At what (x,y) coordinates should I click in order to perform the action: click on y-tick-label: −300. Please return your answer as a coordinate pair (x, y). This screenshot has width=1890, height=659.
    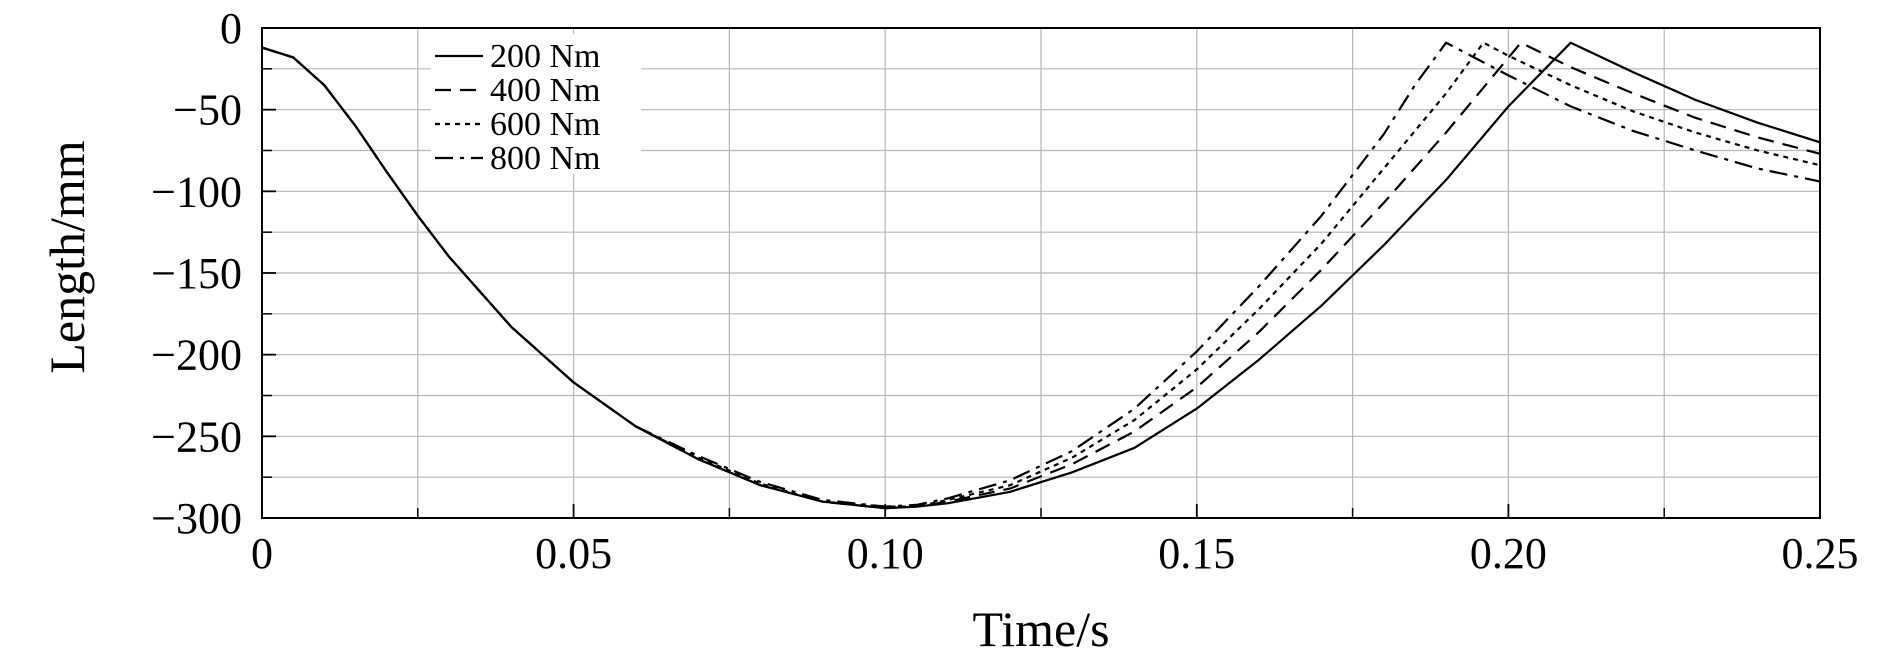
    Looking at the image, I should click on (196, 518).